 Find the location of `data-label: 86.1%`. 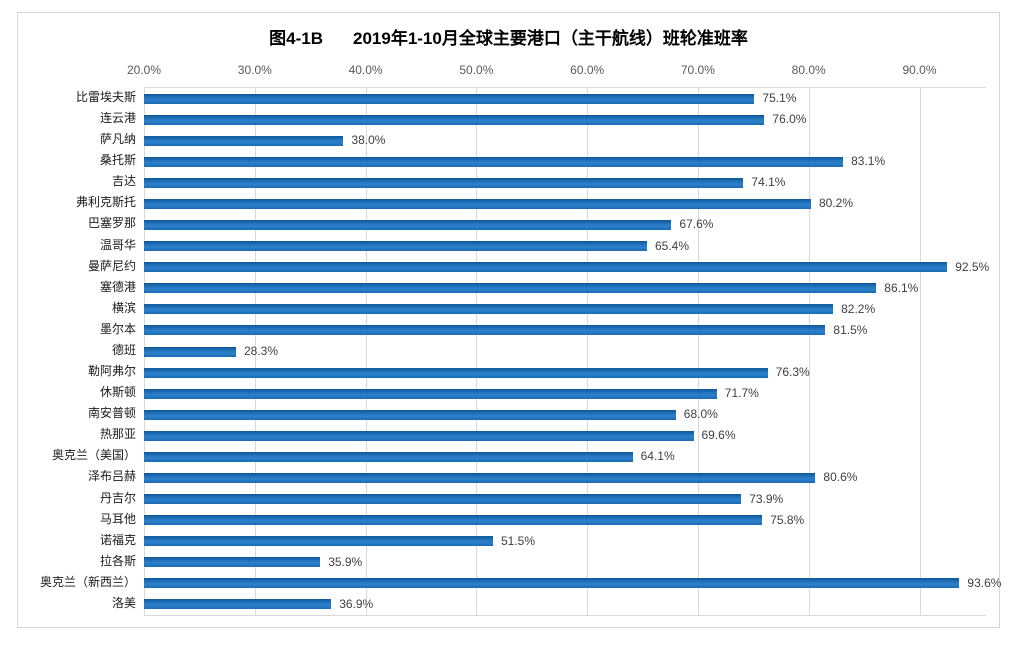

data-label: 86.1% is located at coordinates (901, 287).